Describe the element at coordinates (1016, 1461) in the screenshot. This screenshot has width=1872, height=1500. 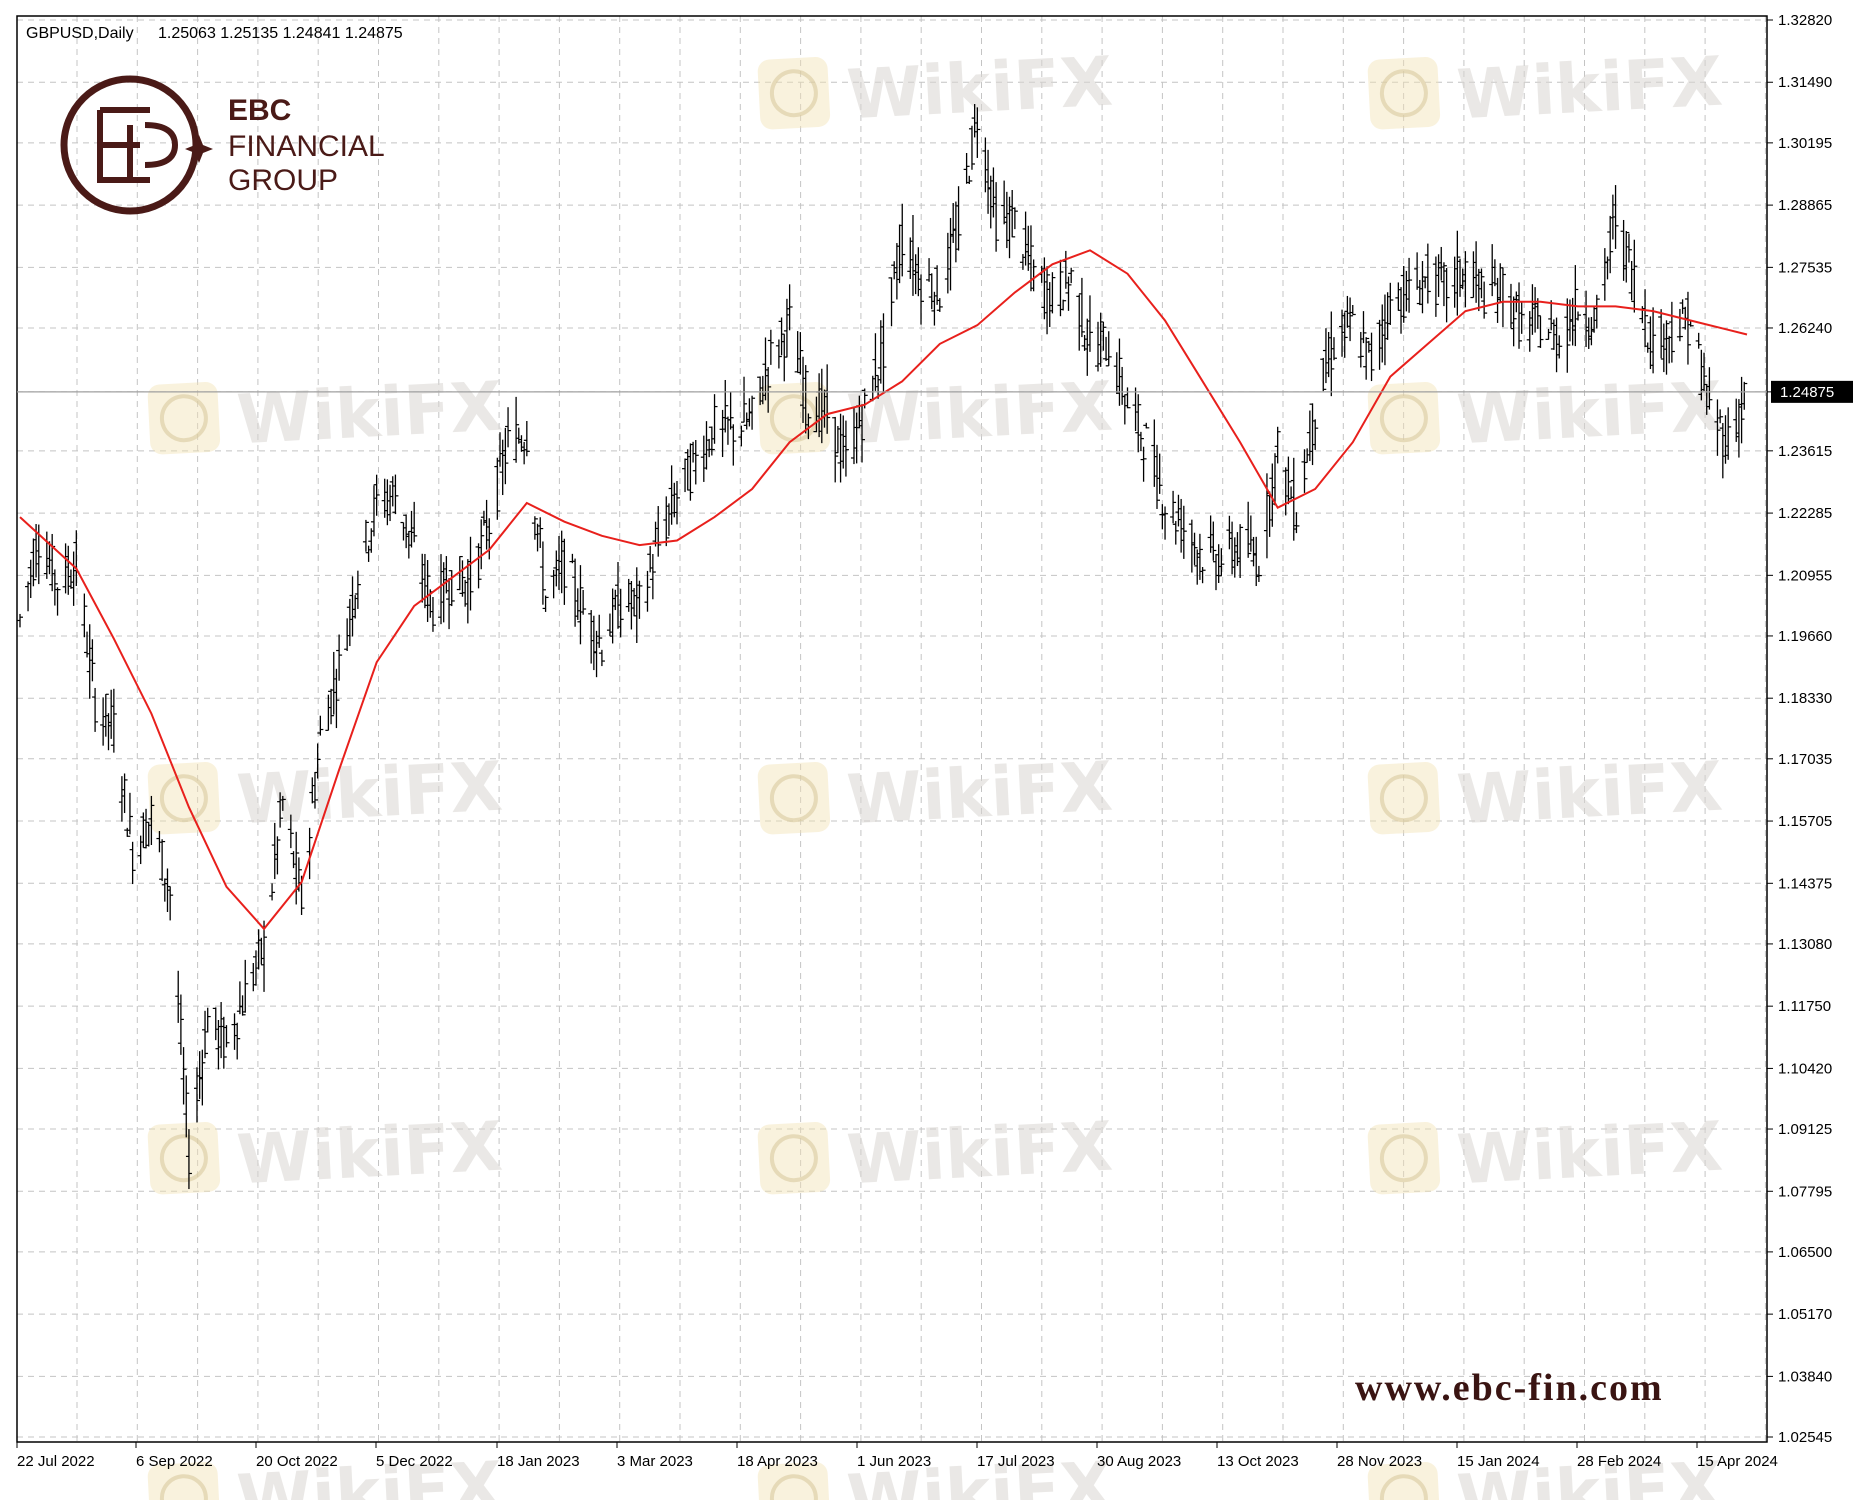
I see `x-tick-label: 17 Jul 2023` at that location.